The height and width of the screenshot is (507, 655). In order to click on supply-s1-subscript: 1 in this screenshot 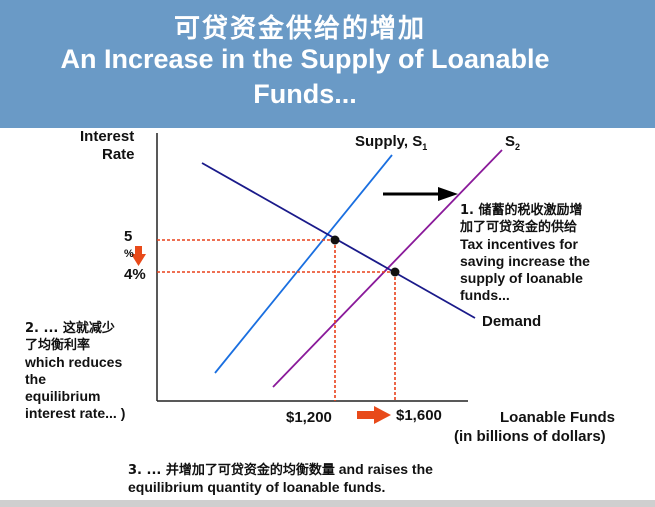, I will do `click(425, 147)`.